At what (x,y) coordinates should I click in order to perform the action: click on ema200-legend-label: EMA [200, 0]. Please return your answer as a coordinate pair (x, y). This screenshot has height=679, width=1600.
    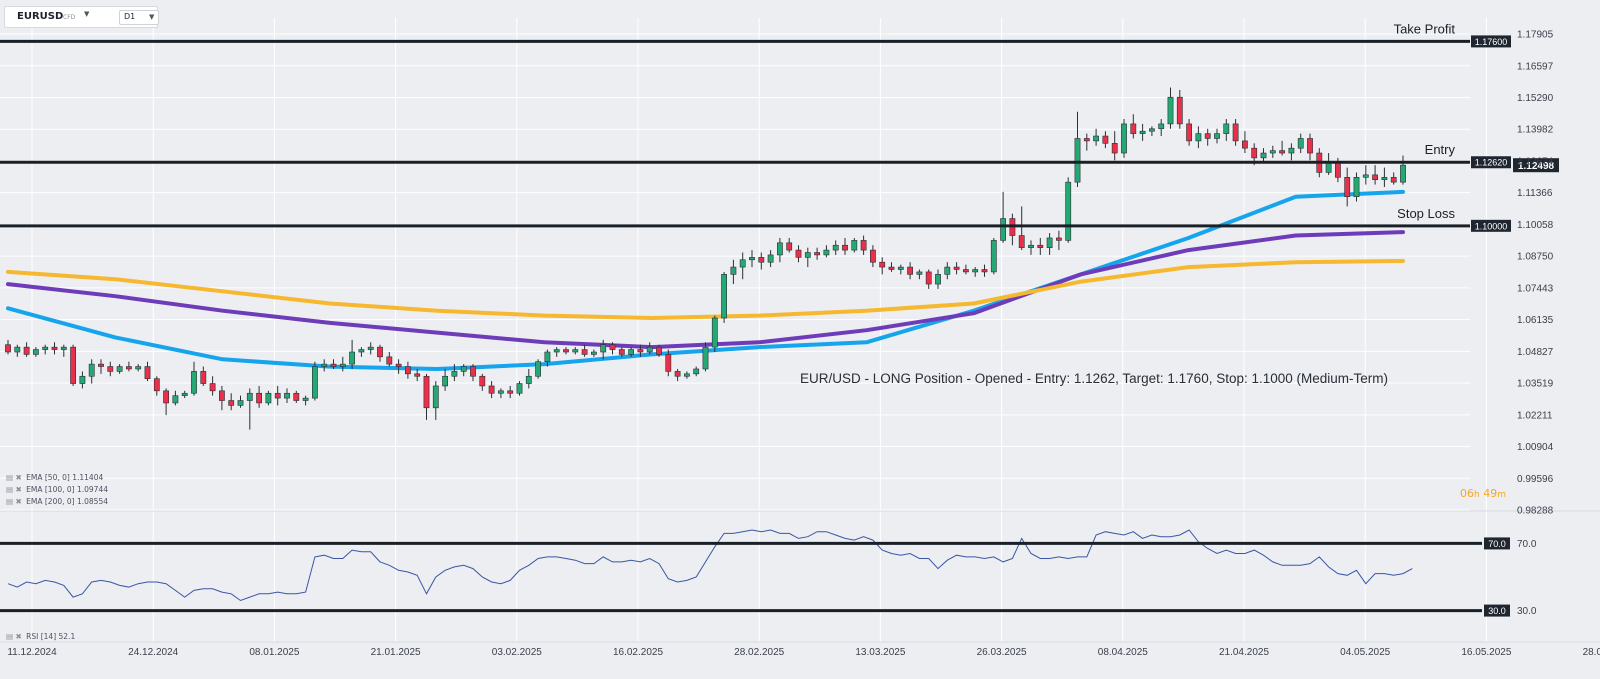
    Looking at the image, I should click on (50, 501).